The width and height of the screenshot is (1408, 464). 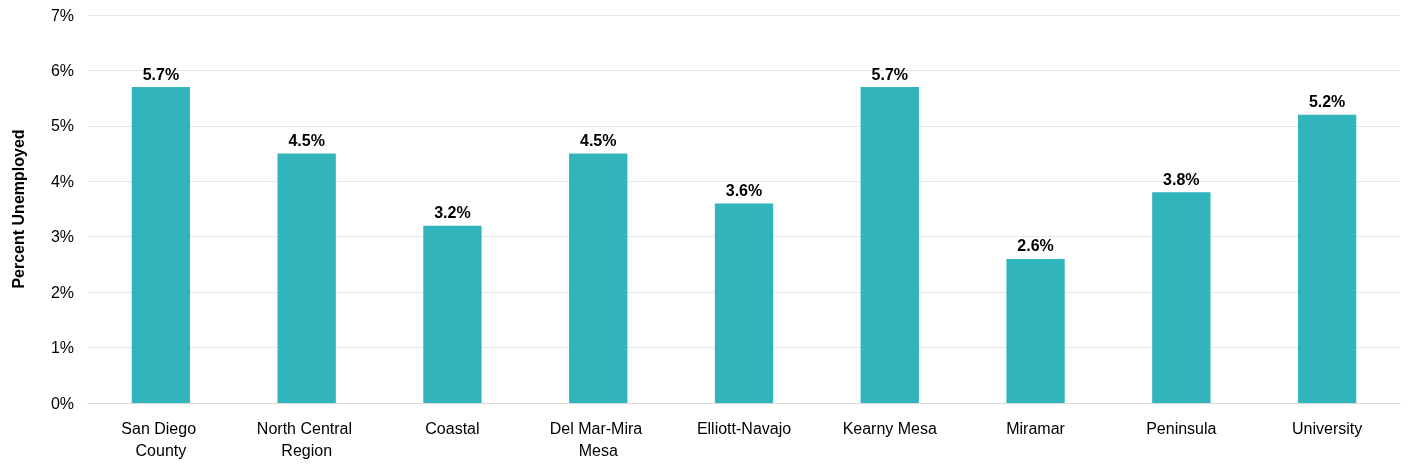 I want to click on x-tick-label: Peninsula, so click(x=1181, y=428).